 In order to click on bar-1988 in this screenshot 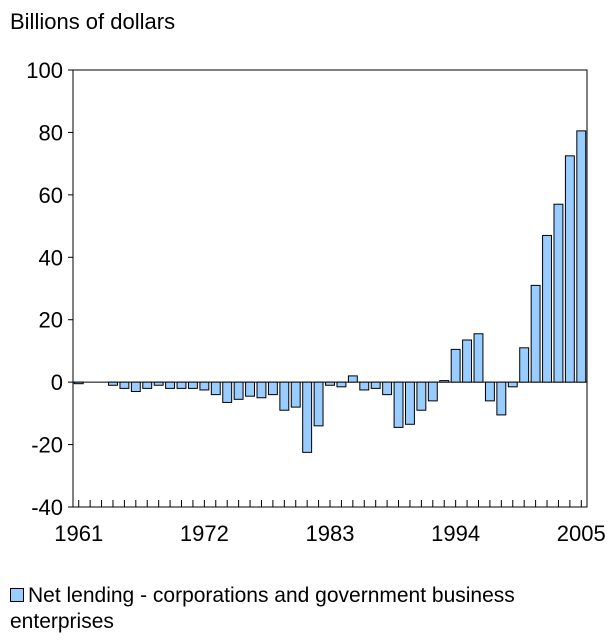, I will do `click(387, 388)`.